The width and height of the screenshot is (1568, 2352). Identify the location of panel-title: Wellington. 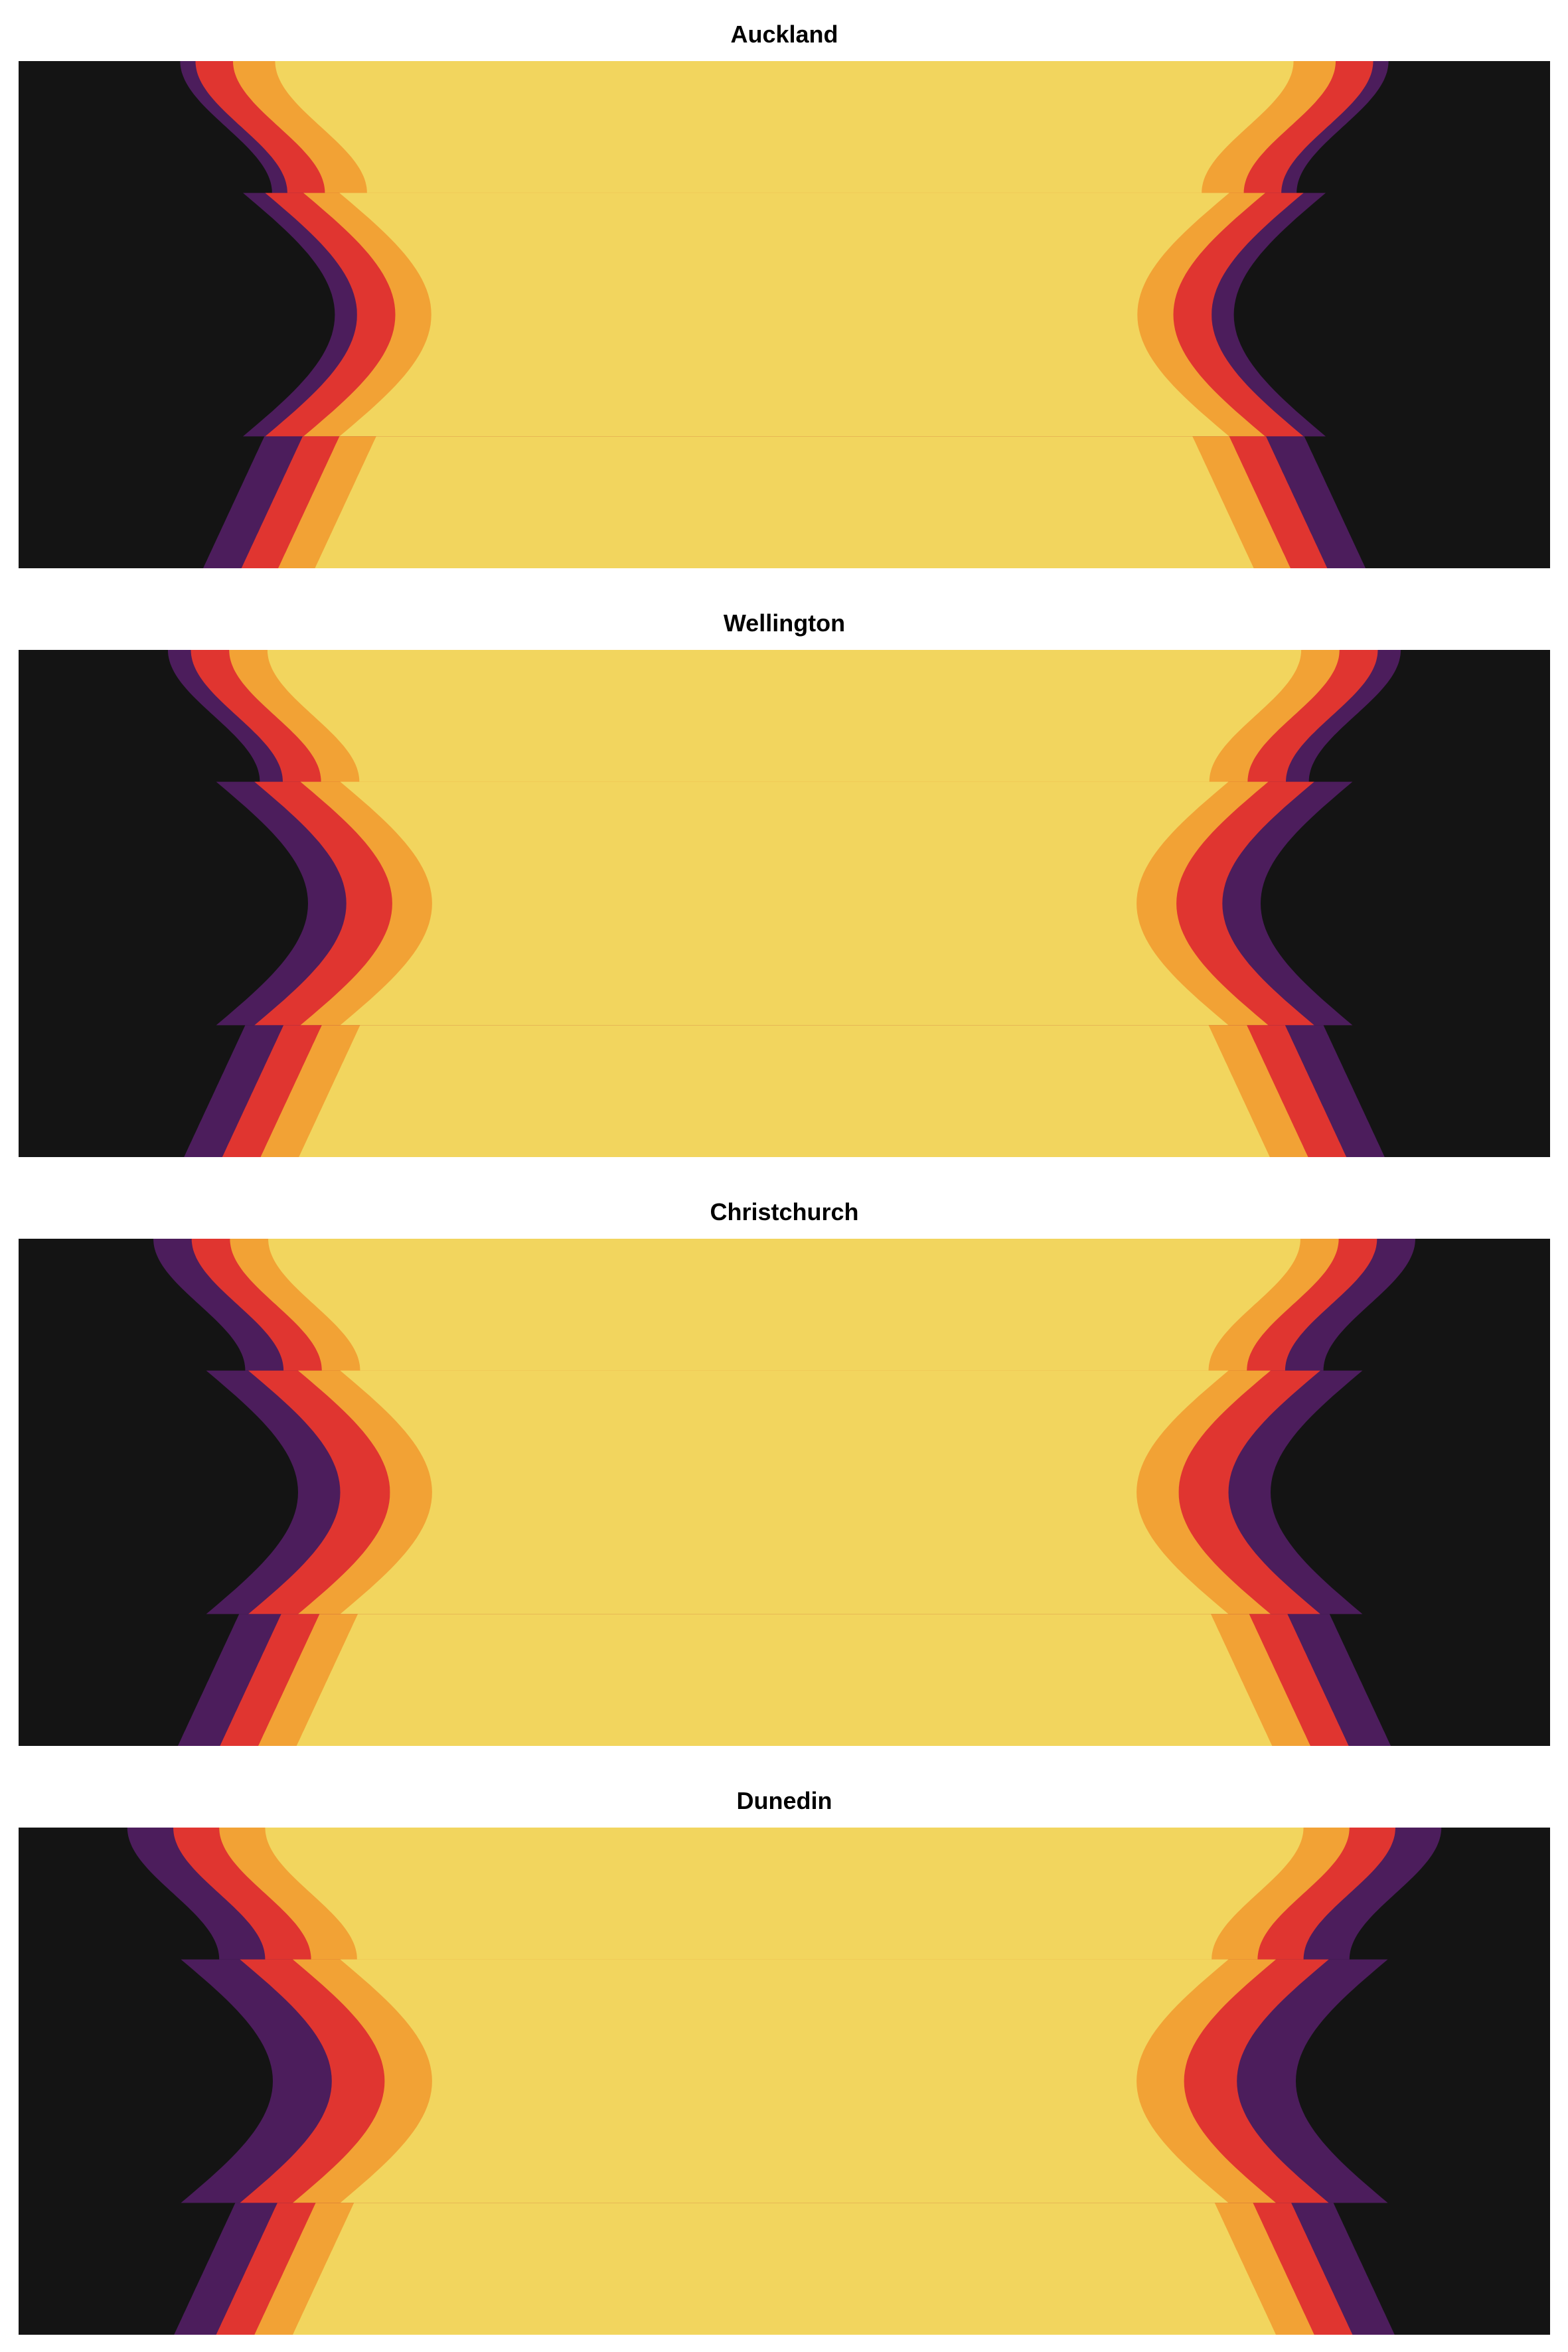
(785, 623).